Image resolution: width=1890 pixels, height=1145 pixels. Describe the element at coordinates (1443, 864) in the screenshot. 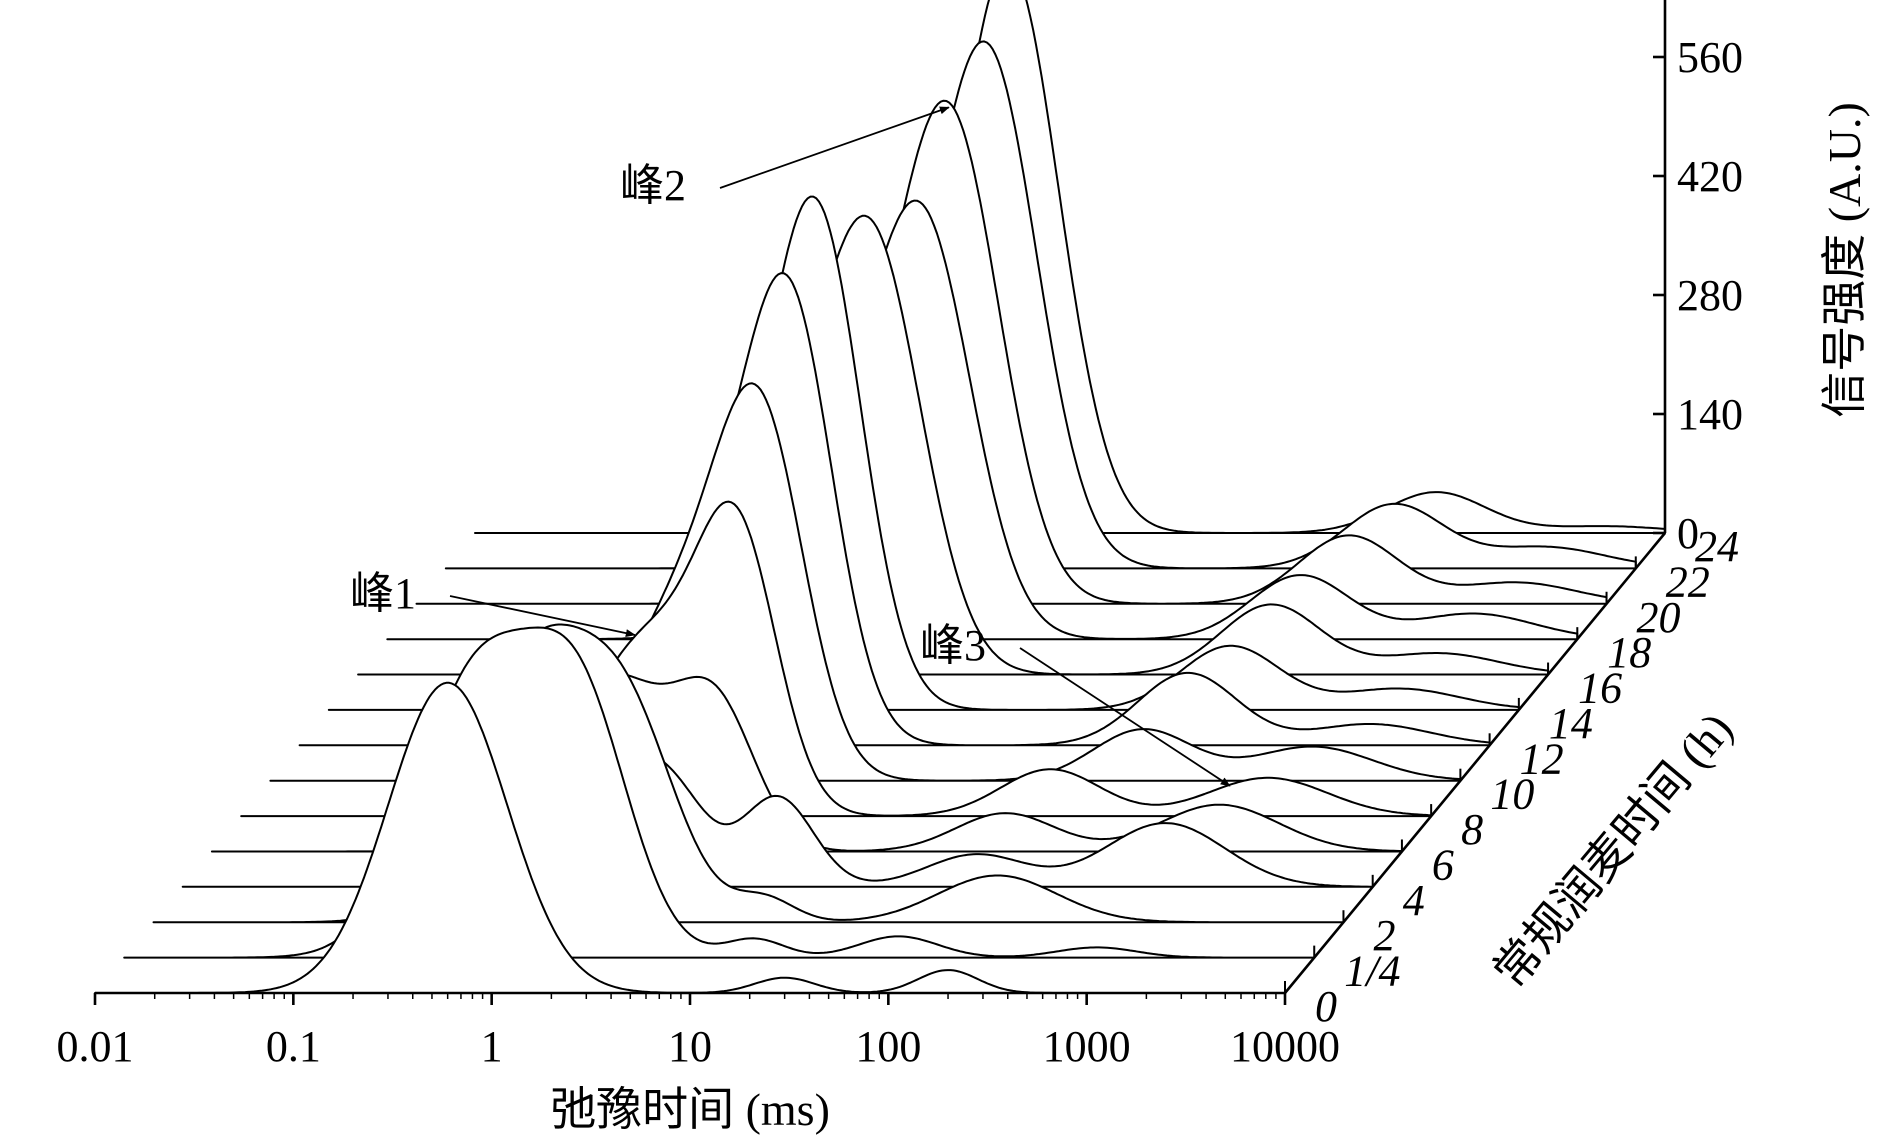

I see `depth-tick-label: 6` at that location.